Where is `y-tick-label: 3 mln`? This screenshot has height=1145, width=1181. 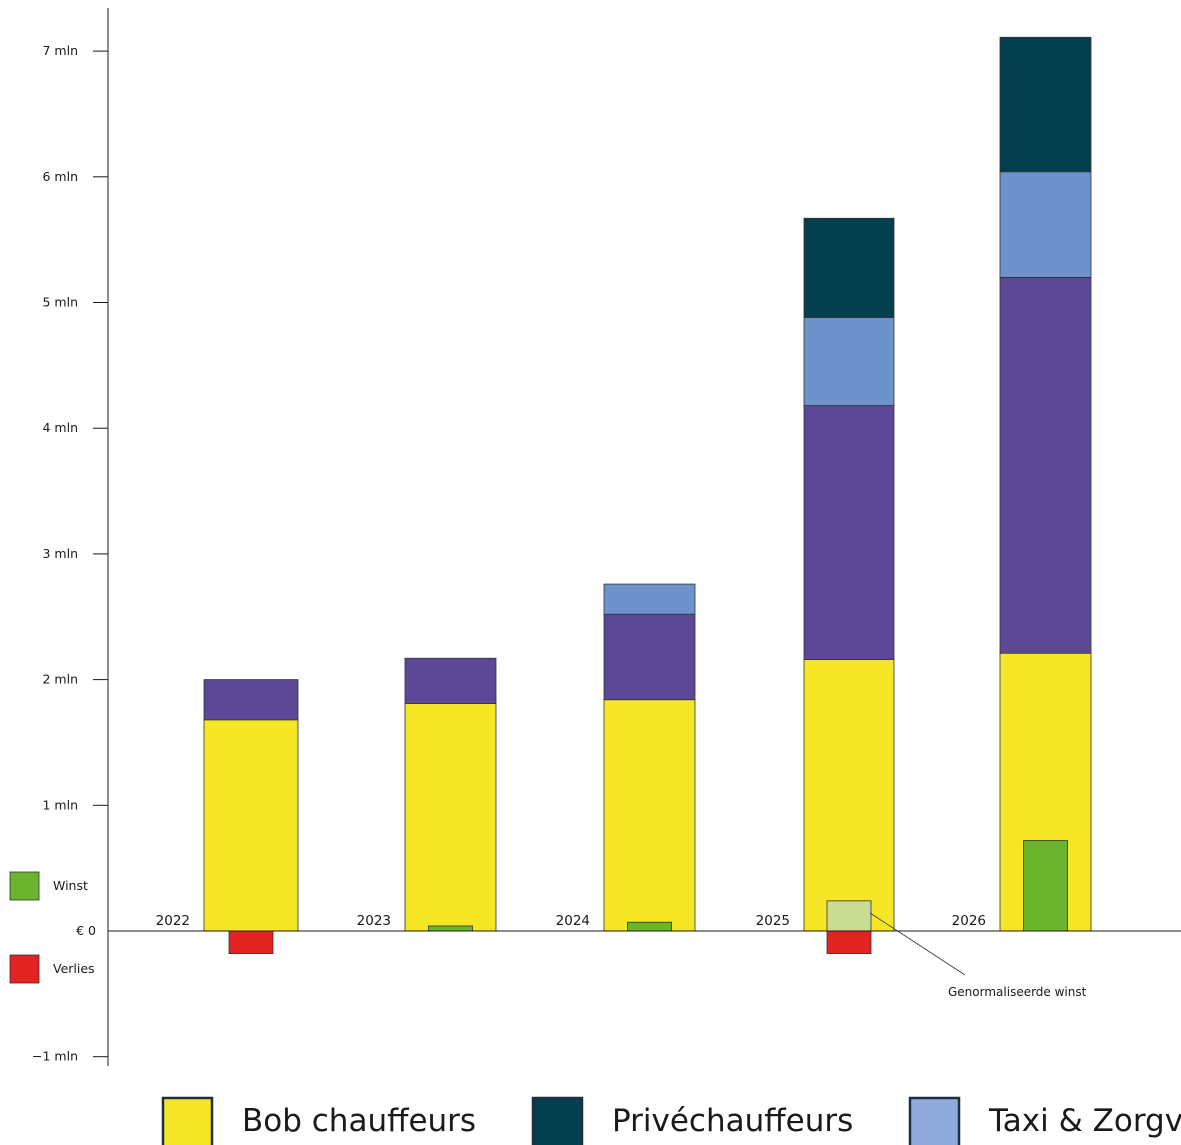 y-tick-label: 3 mln is located at coordinates (61, 553).